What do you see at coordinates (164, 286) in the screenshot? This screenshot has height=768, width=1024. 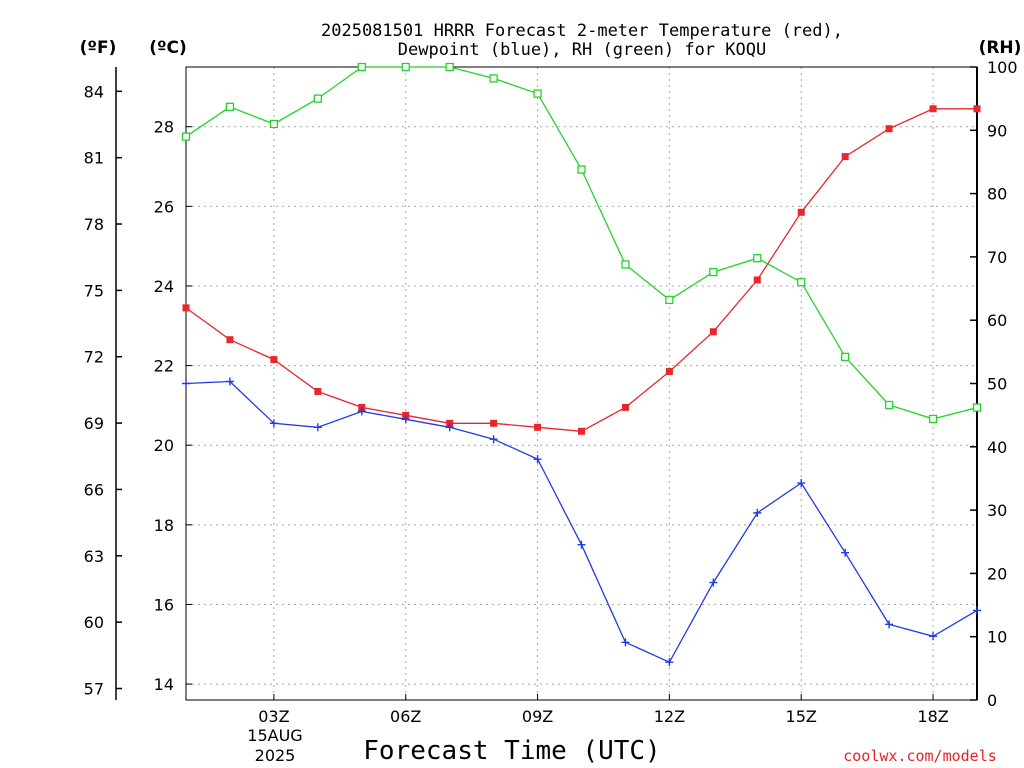 I see `celsius-tick-label: 24` at bounding box center [164, 286].